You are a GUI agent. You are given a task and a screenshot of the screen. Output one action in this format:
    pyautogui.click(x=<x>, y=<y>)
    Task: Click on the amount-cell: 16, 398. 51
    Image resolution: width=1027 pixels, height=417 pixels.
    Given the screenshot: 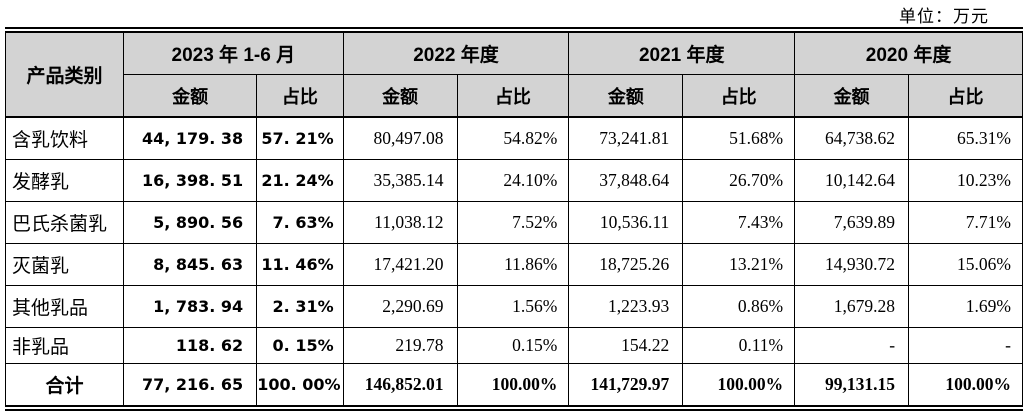 What is the action you would take?
    pyautogui.click(x=190, y=180)
    